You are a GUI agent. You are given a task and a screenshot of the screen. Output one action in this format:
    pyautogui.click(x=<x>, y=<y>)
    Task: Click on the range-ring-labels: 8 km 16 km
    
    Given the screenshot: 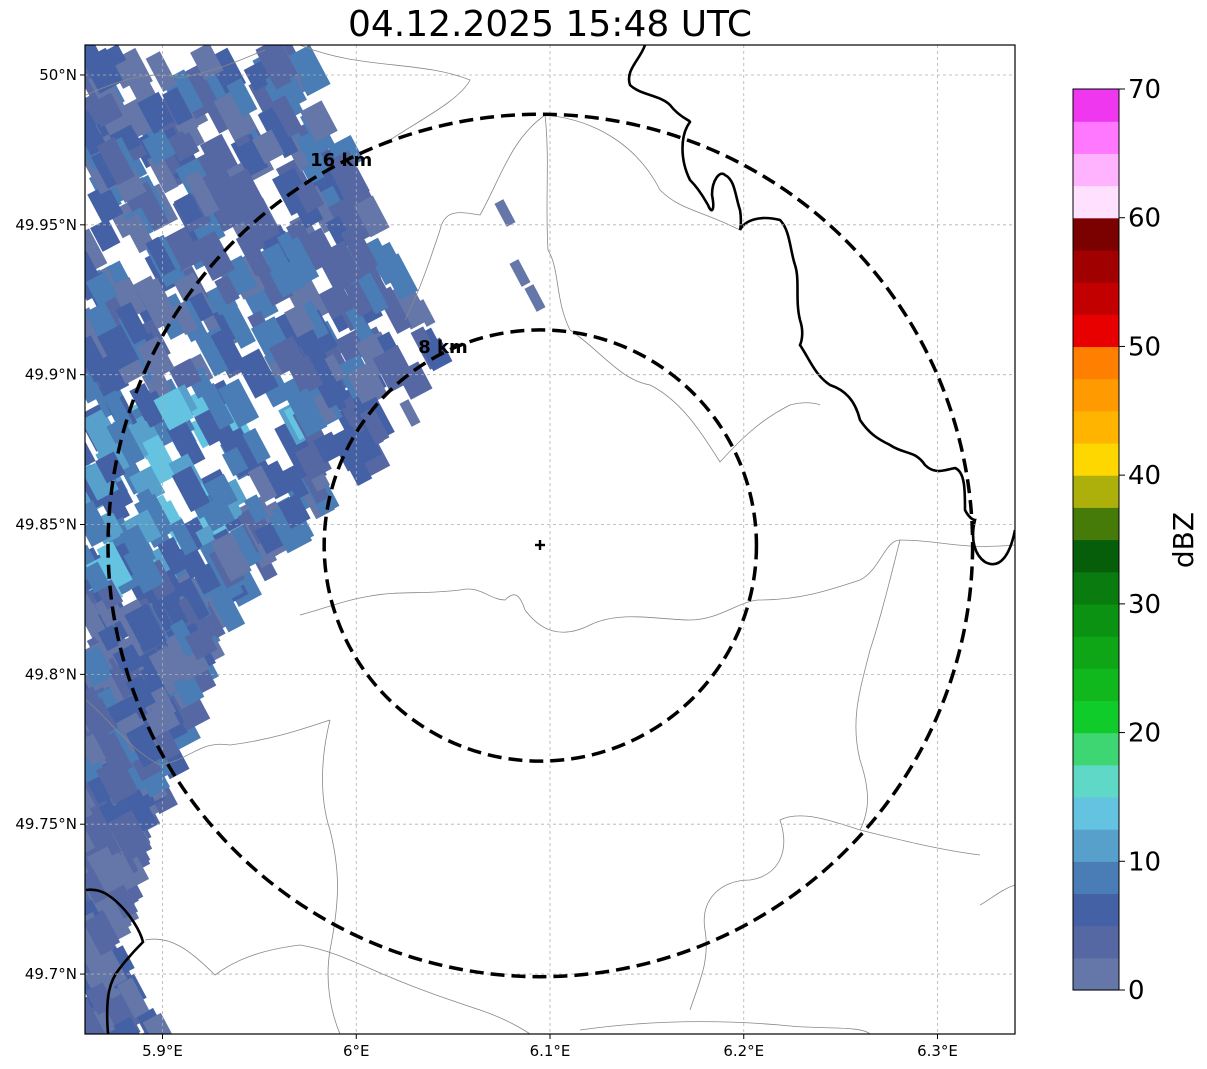 What is the action you would take?
    pyautogui.click(x=389, y=254)
    